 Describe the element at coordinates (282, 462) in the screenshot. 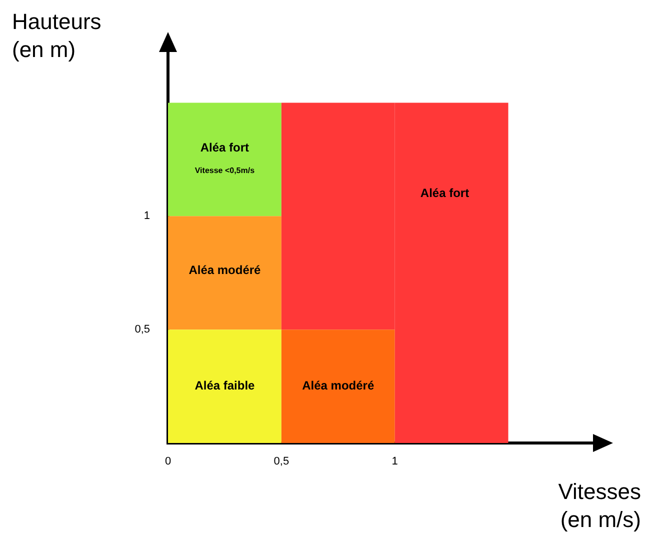

I see `x-tick-label: 0,5` at that location.